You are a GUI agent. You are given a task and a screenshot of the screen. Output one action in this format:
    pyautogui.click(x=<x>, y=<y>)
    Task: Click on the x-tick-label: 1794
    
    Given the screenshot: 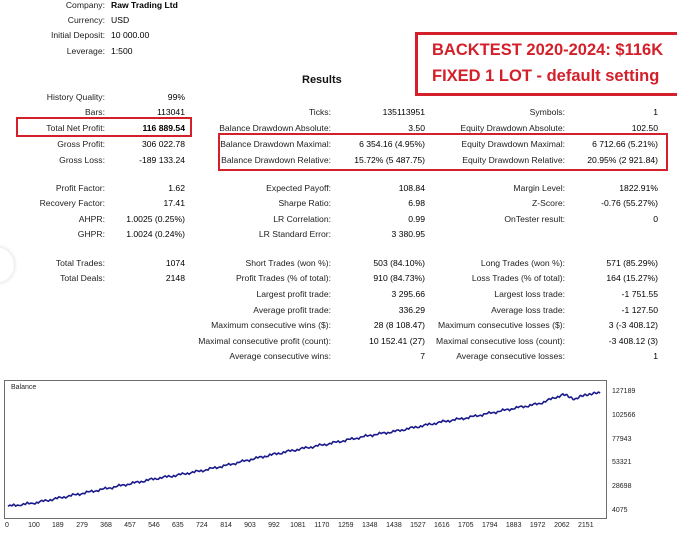 What is the action you would take?
    pyautogui.click(x=489, y=525)
    